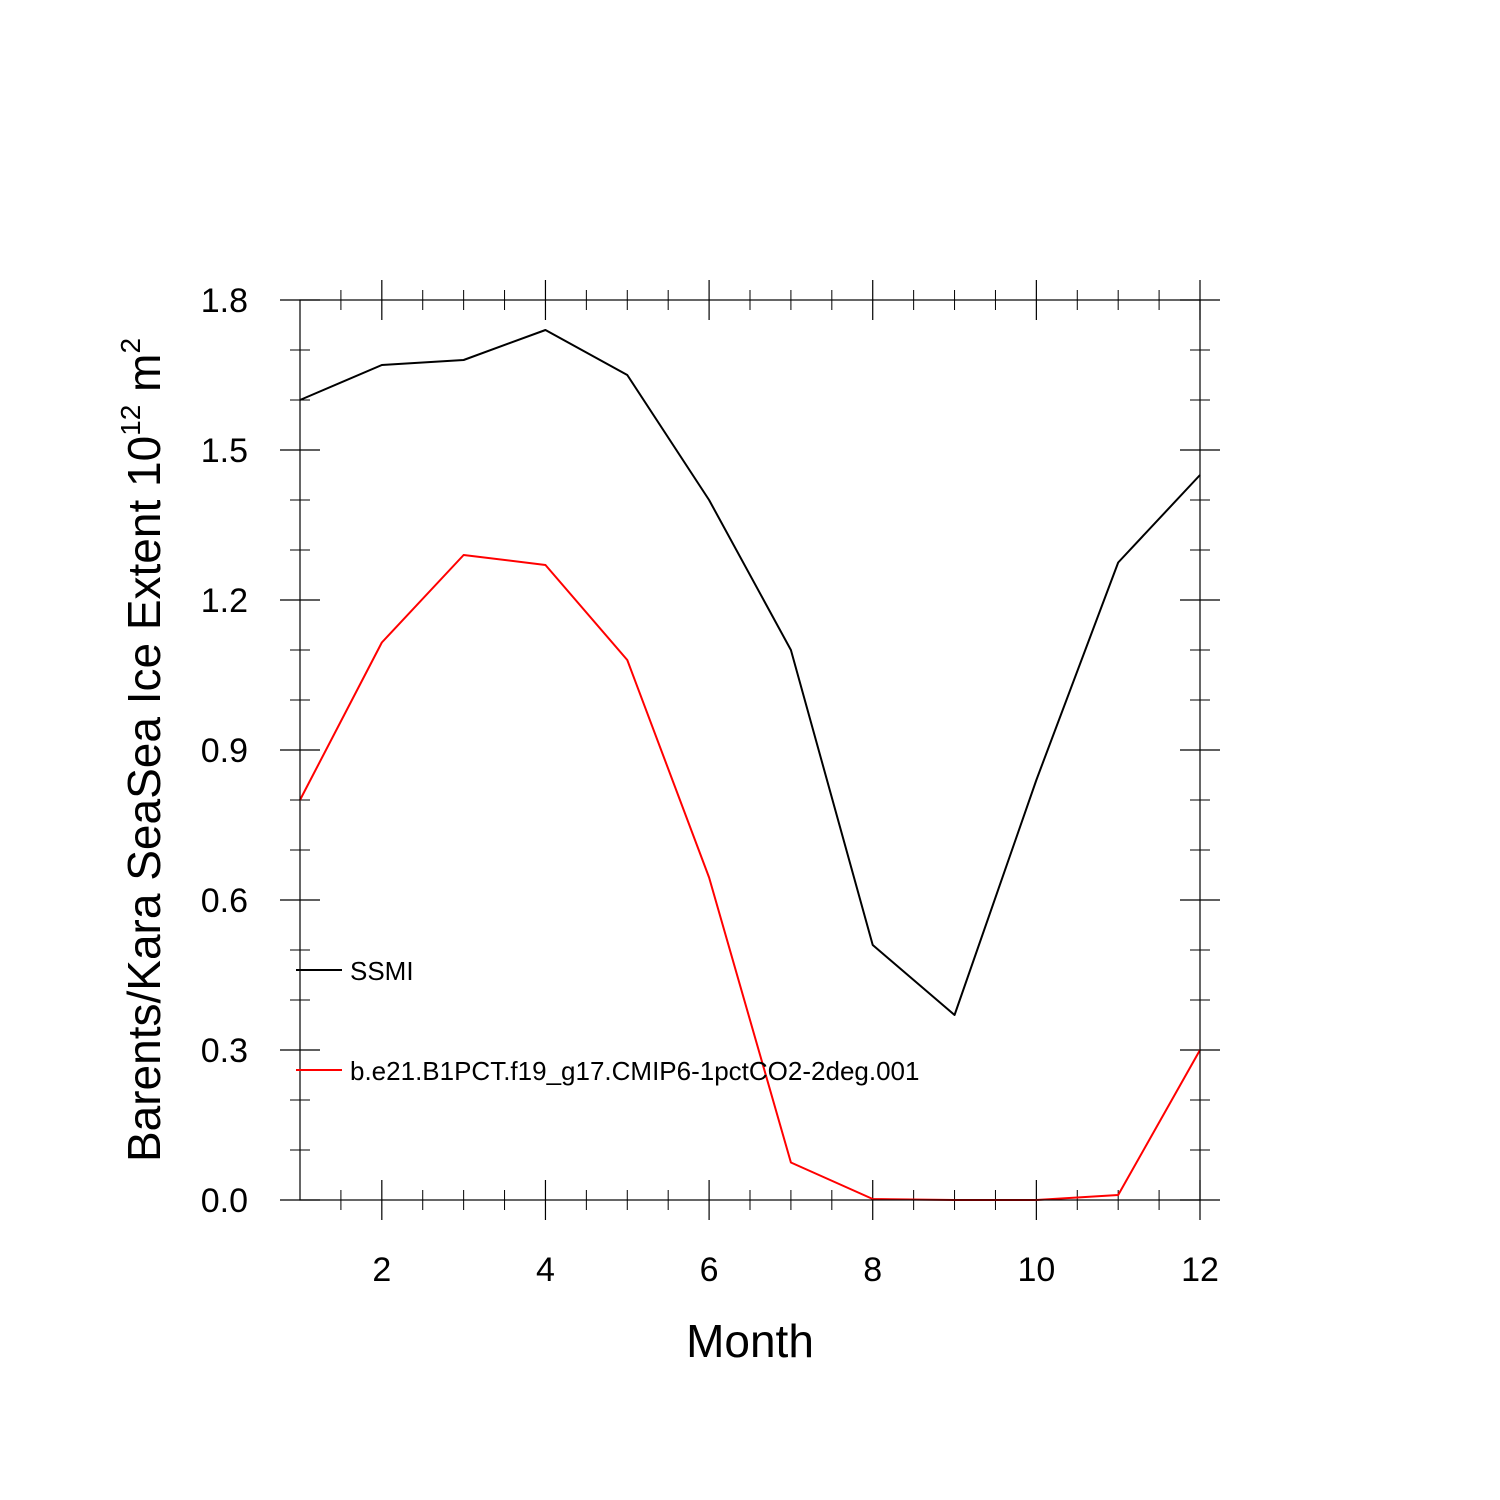 This screenshot has height=1500, width=1500. What do you see at coordinates (224, 451) in the screenshot?
I see `y-tick-label: 1.5` at bounding box center [224, 451].